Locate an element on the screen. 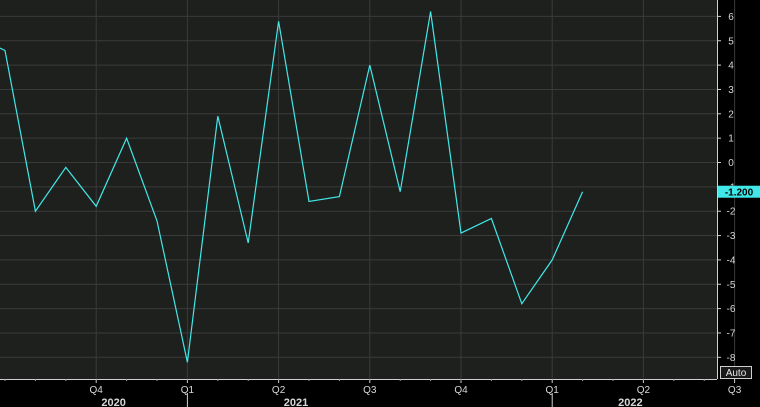 This screenshot has width=760, height=407. y-tick-label: -5 is located at coordinates (731, 285).